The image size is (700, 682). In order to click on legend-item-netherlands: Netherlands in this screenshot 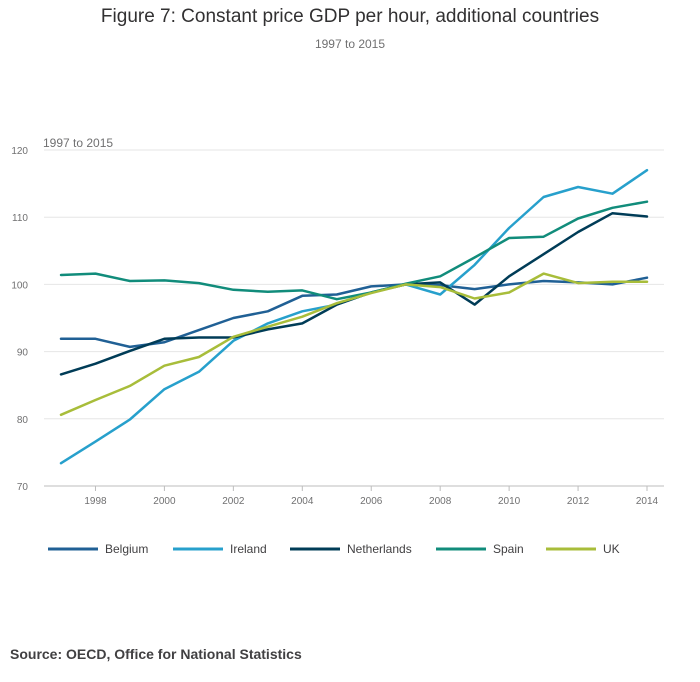, I will do `click(351, 549)`.